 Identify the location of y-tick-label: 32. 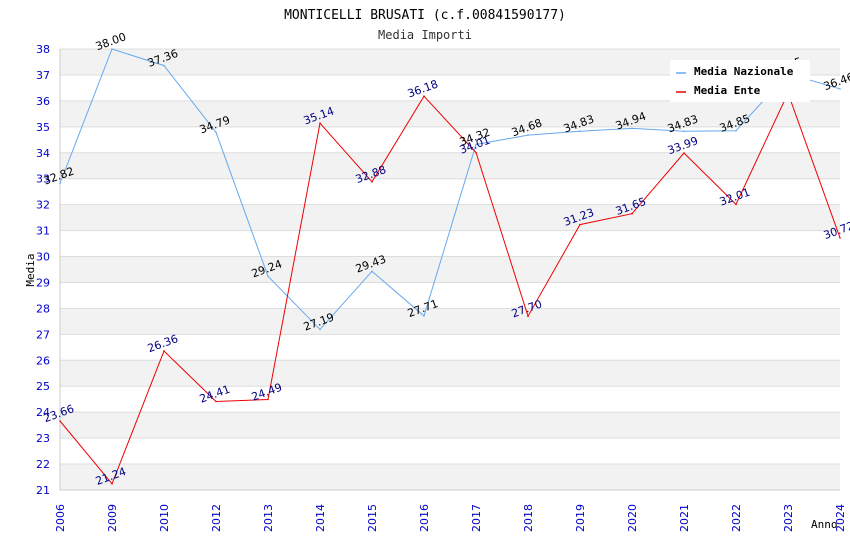
(43, 205).